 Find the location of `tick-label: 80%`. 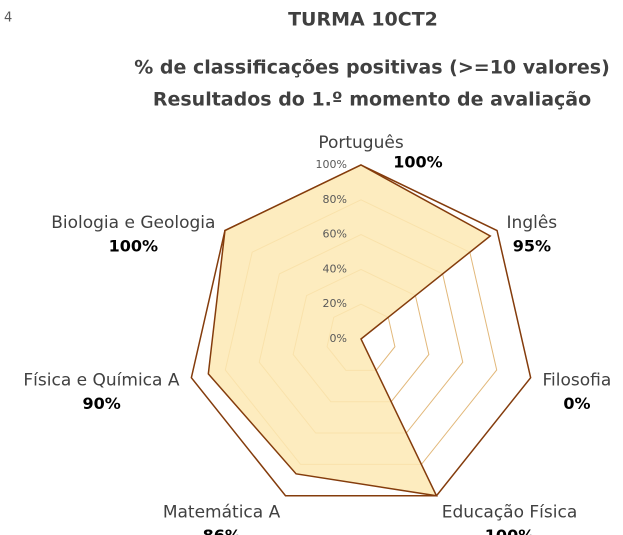

tick-label: 80% is located at coordinates (335, 199).